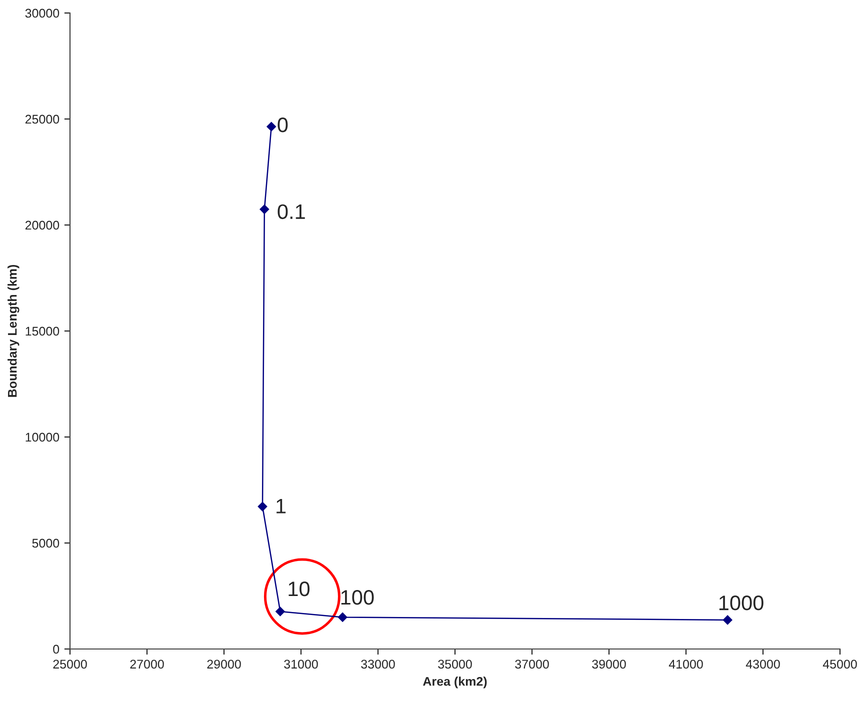 Image resolution: width=866 pixels, height=702 pixels. Describe the element at coordinates (283, 124) in the screenshot. I see `annotation: 0` at that location.